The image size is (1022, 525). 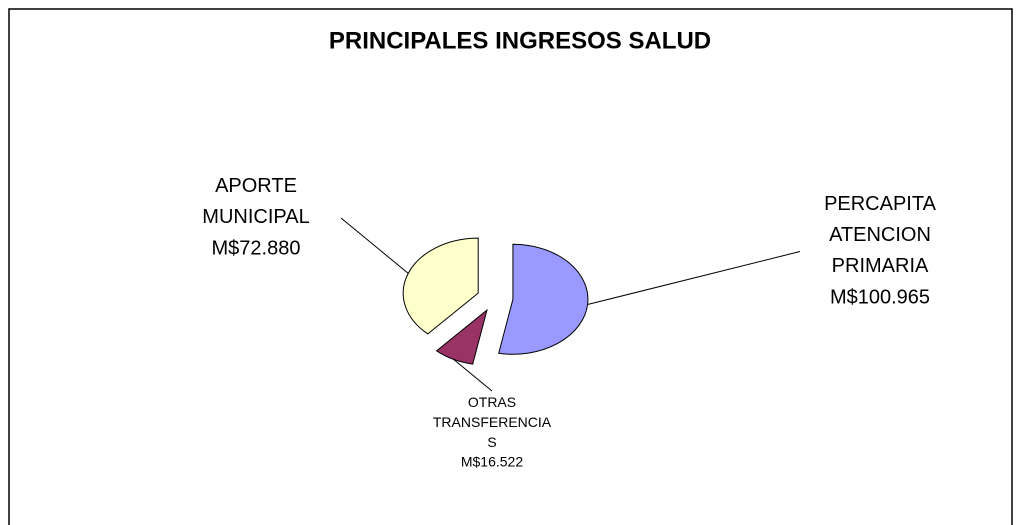 What do you see at coordinates (492, 462) in the screenshot?
I see `value-label: M$16.522` at bounding box center [492, 462].